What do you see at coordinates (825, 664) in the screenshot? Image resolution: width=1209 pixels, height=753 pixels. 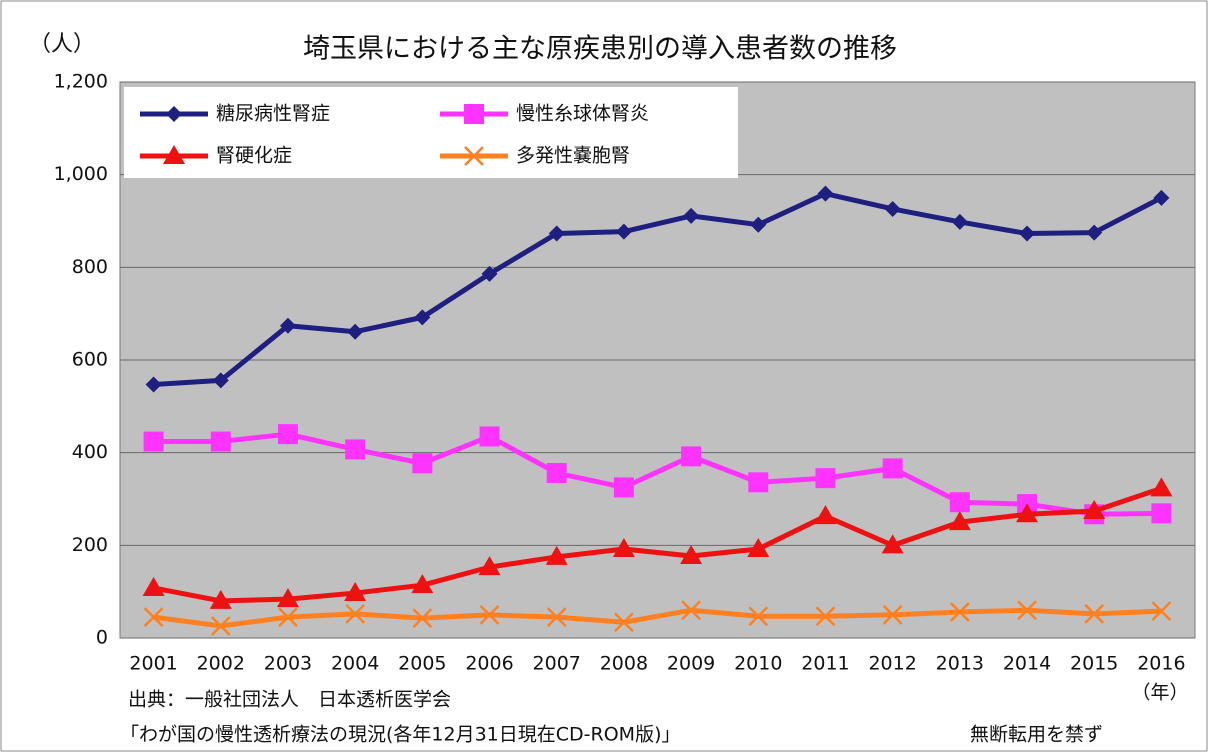 I see `x-tick-label: 2011` at bounding box center [825, 664].